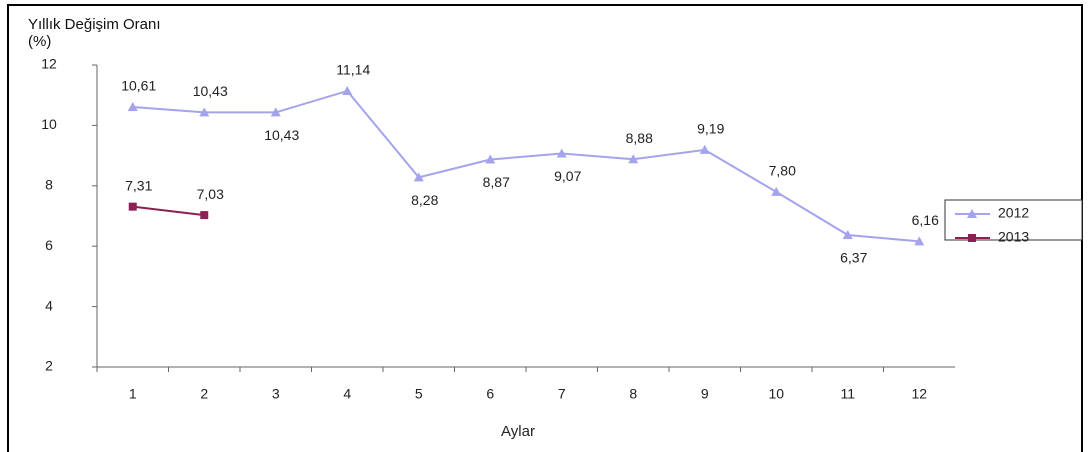 The width and height of the screenshot is (1092, 452). Describe the element at coordinates (138, 86) in the screenshot. I see `value-label: 10,61` at that location.